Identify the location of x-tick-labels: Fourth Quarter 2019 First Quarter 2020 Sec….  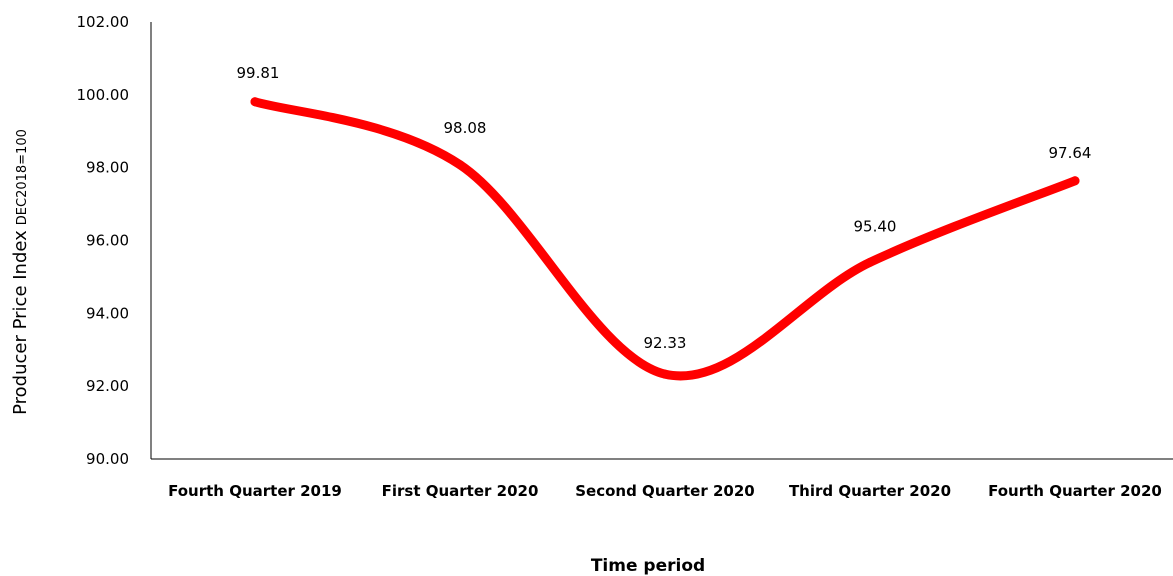
(665, 491).